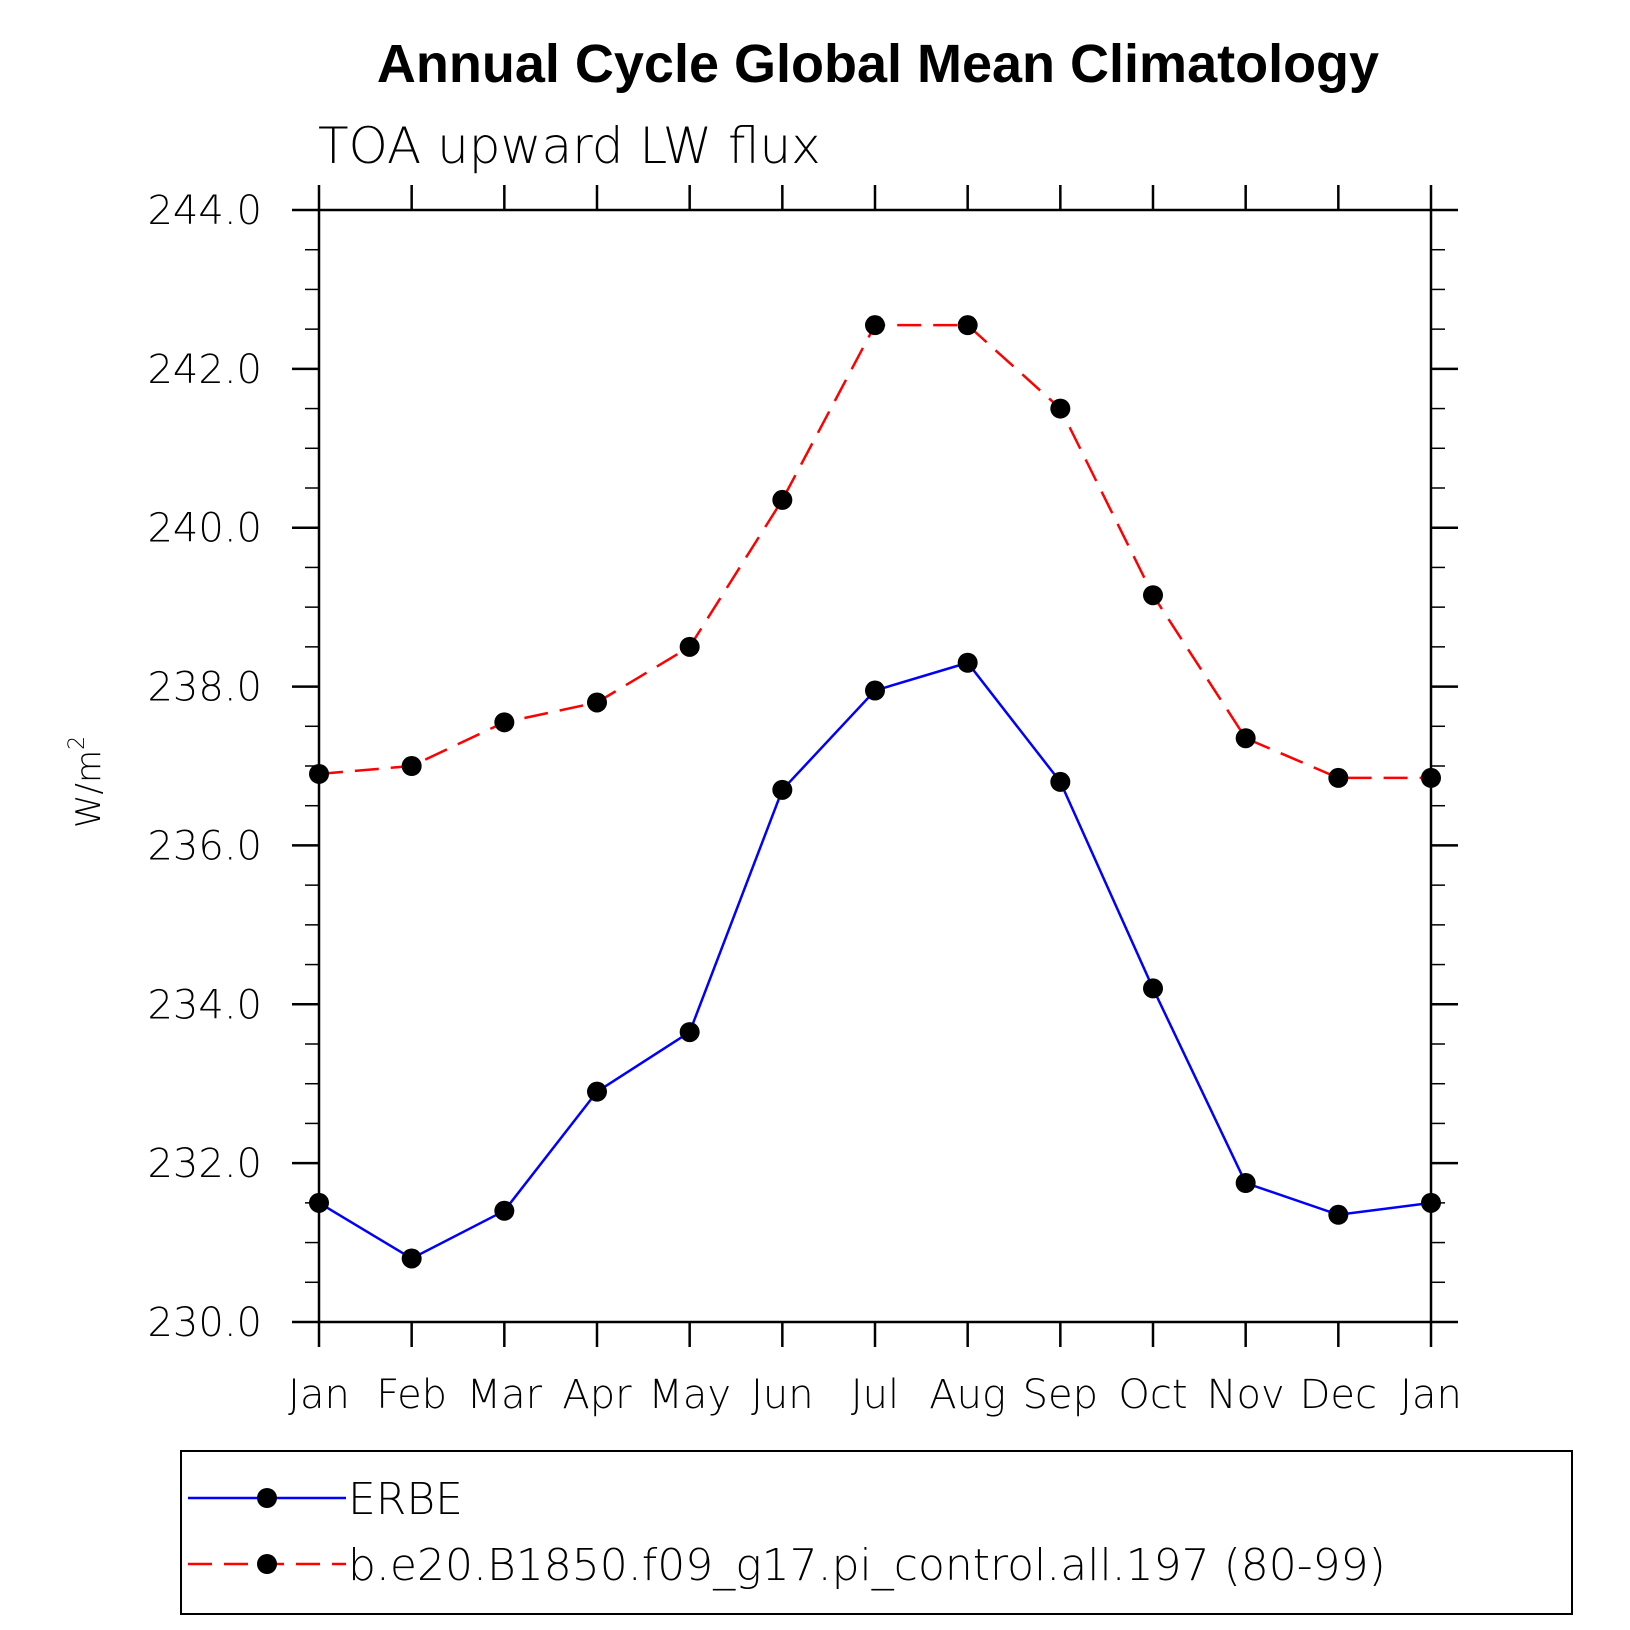 The height and width of the screenshot is (1630, 1630). I want to click on y-tick-label: 230.0, so click(204, 1323).